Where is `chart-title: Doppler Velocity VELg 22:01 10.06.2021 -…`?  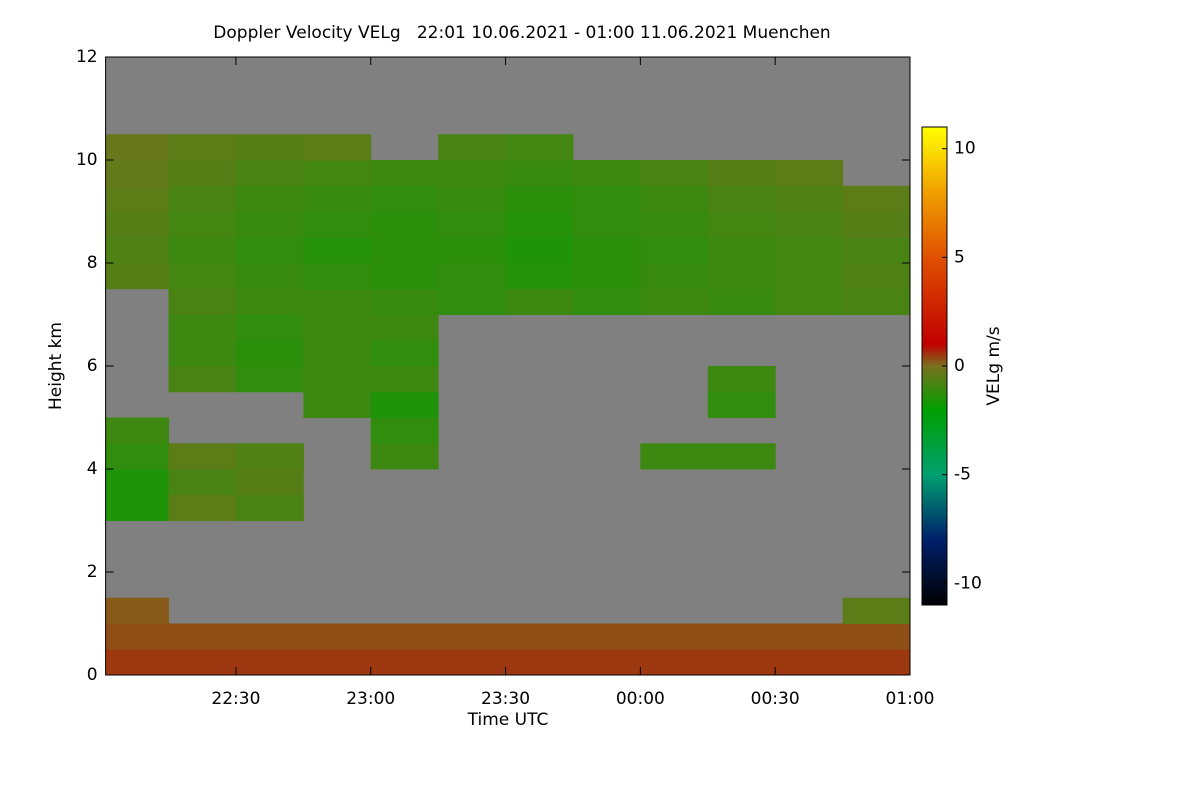
chart-title: Doppler Velocity VELg 22:01 10.06.2021 -… is located at coordinates (521, 33).